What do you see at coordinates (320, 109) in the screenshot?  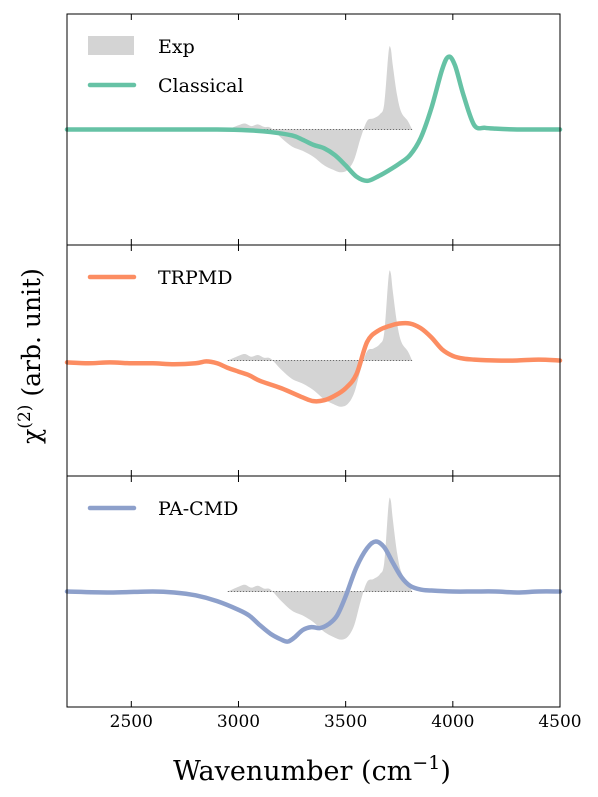 I see `exp-area-classical` at bounding box center [320, 109].